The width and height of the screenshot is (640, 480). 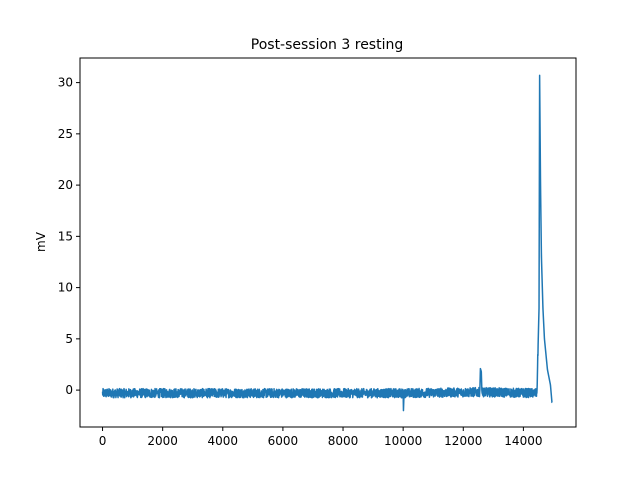 I want to click on x-tick-label: 8000, so click(x=343, y=441).